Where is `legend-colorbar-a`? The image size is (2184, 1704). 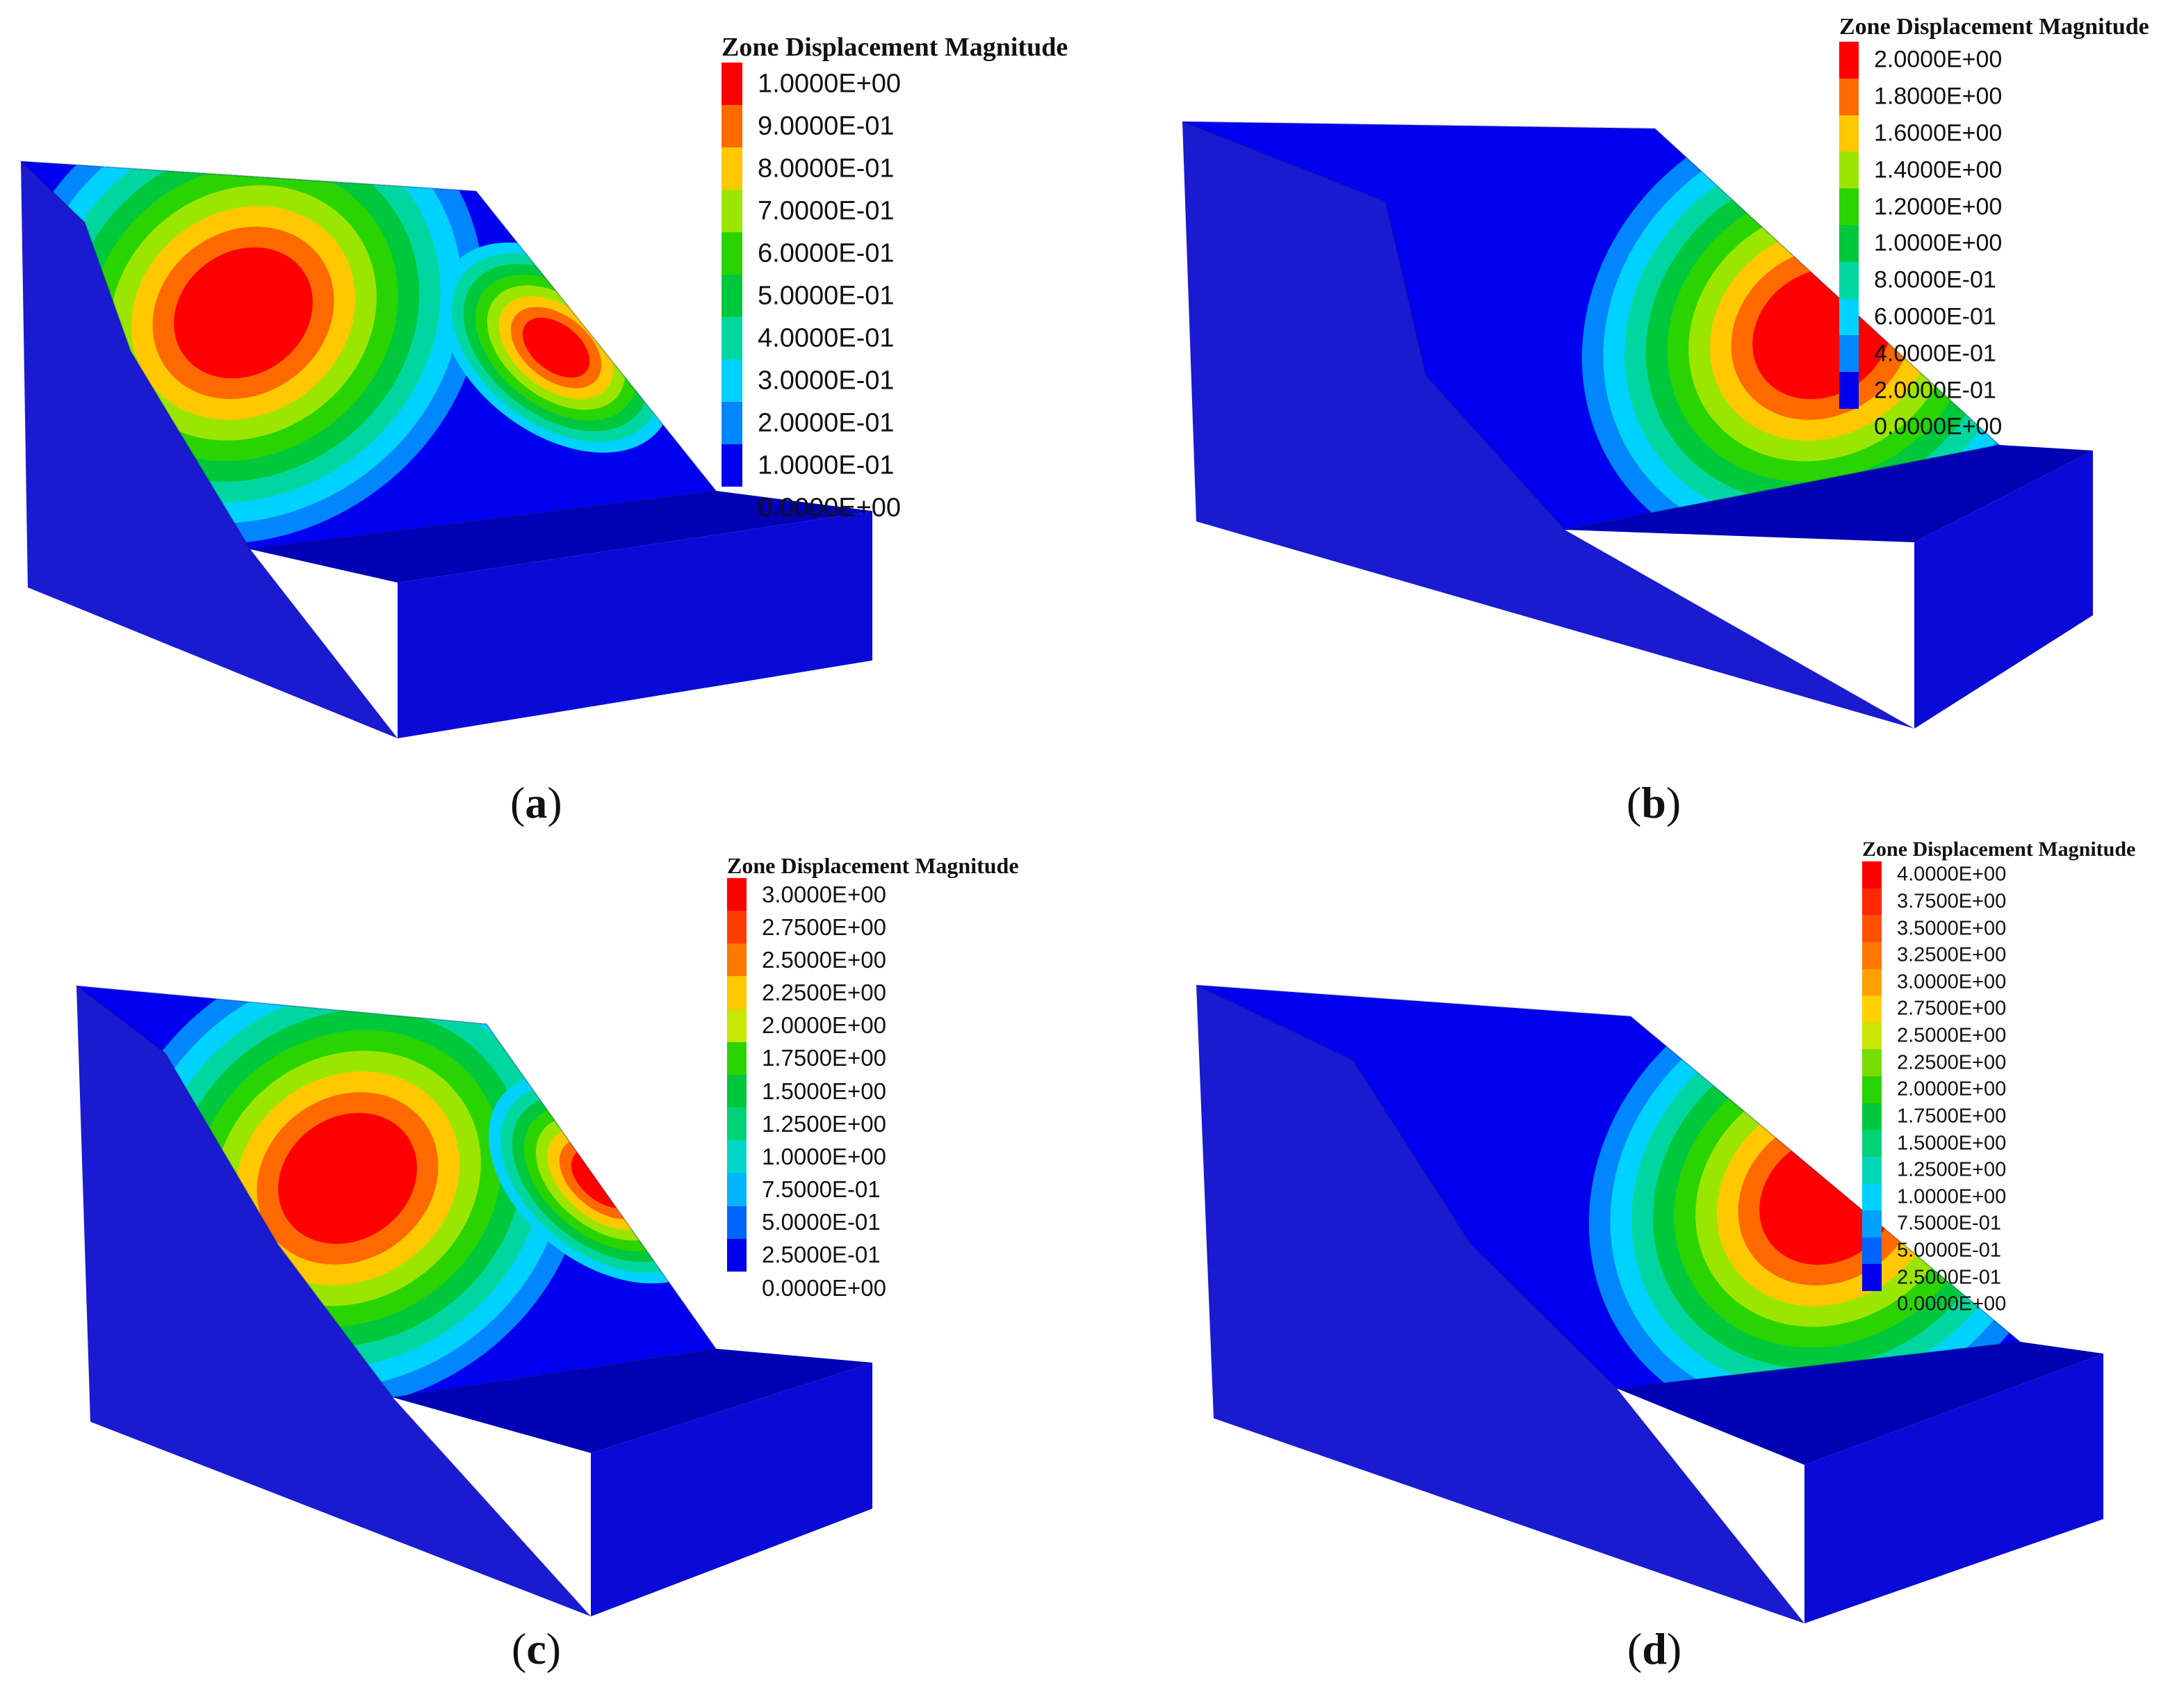
legend-colorbar-a is located at coordinates (732, 275).